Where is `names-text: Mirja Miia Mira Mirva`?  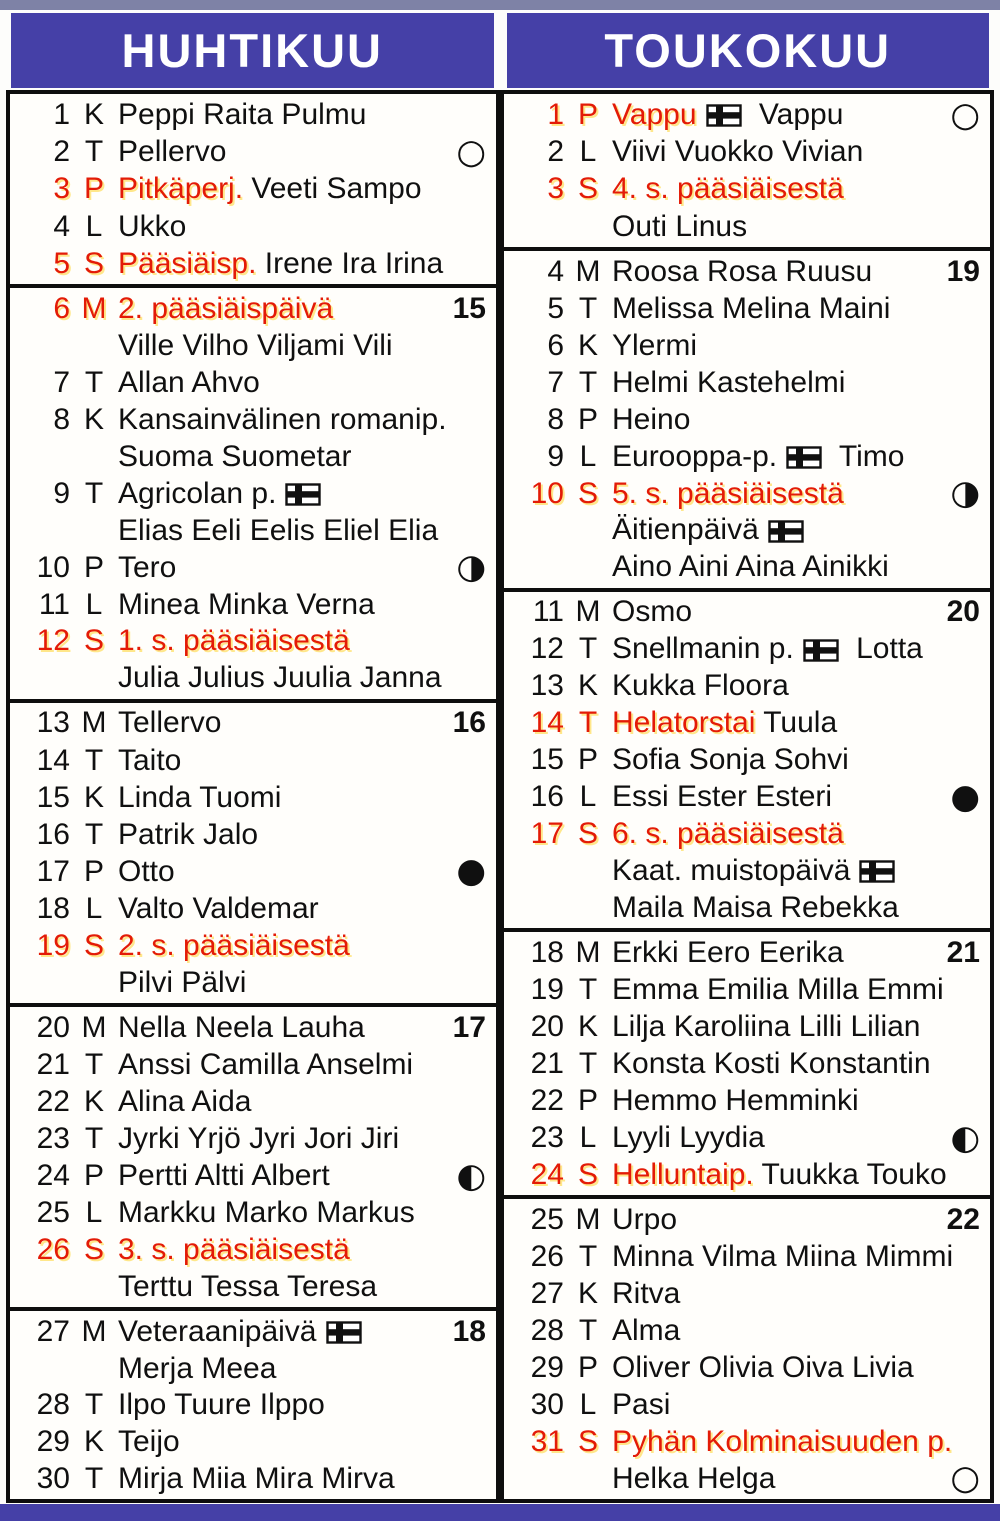 names-text: Mirja Miia Mira Mirva is located at coordinates (256, 1478).